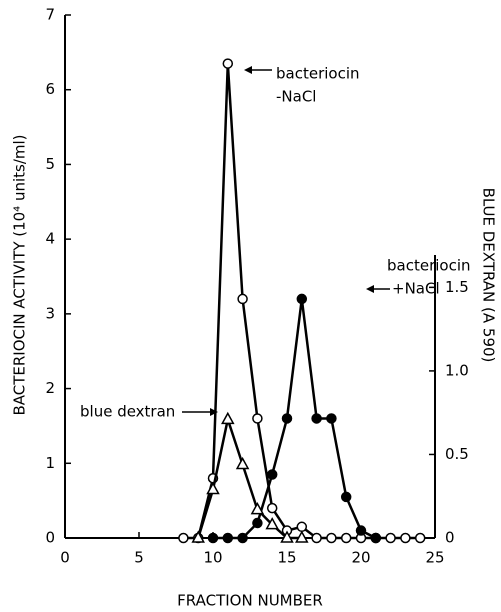  What do you see at coordinates (489, 275) in the screenshot?
I see `y2-axis-title: BLUE DEXTRAN (A 590)` at bounding box center [489, 275].